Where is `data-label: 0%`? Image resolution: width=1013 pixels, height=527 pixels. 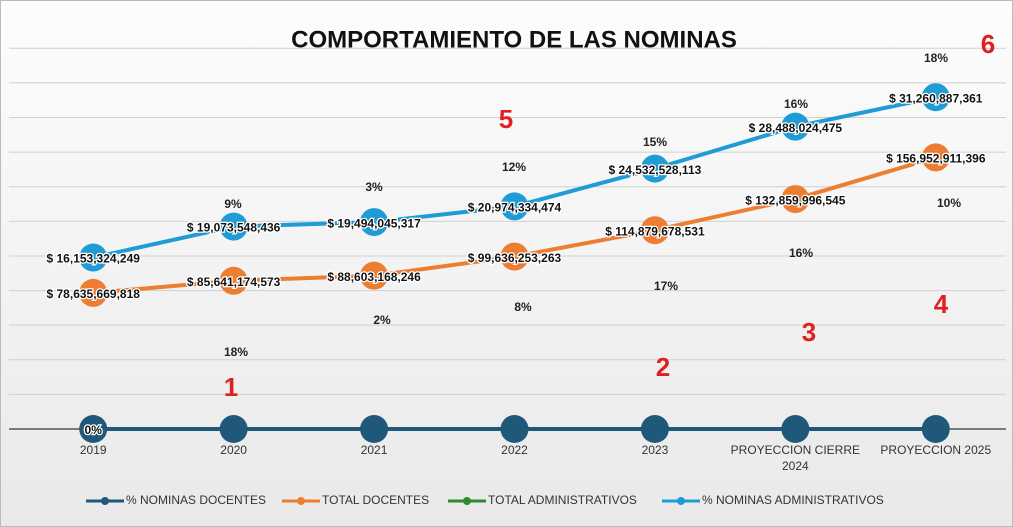
data-label: 0% is located at coordinates (94, 430).